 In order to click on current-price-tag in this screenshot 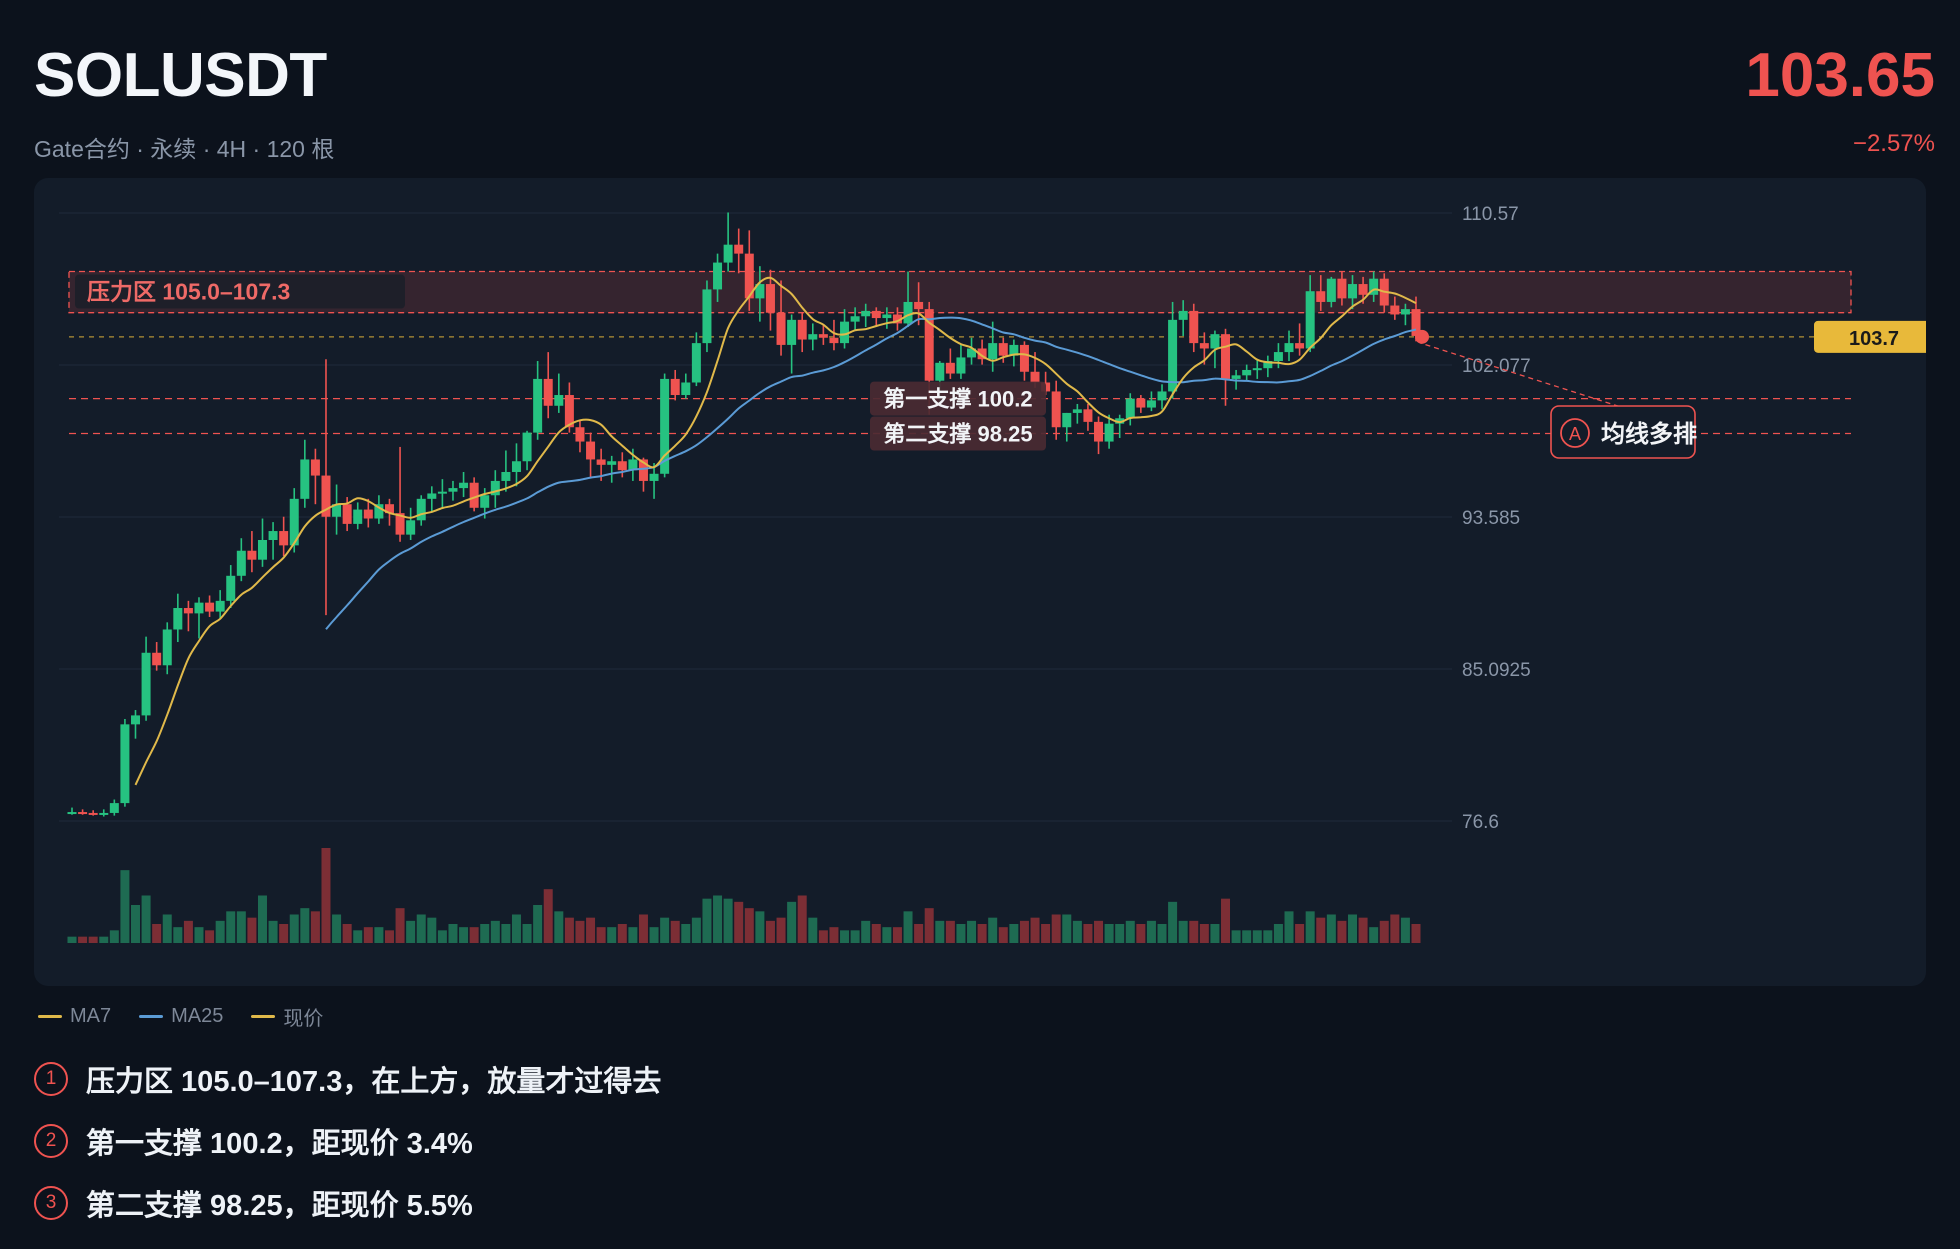, I will do `click(1870, 336)`.